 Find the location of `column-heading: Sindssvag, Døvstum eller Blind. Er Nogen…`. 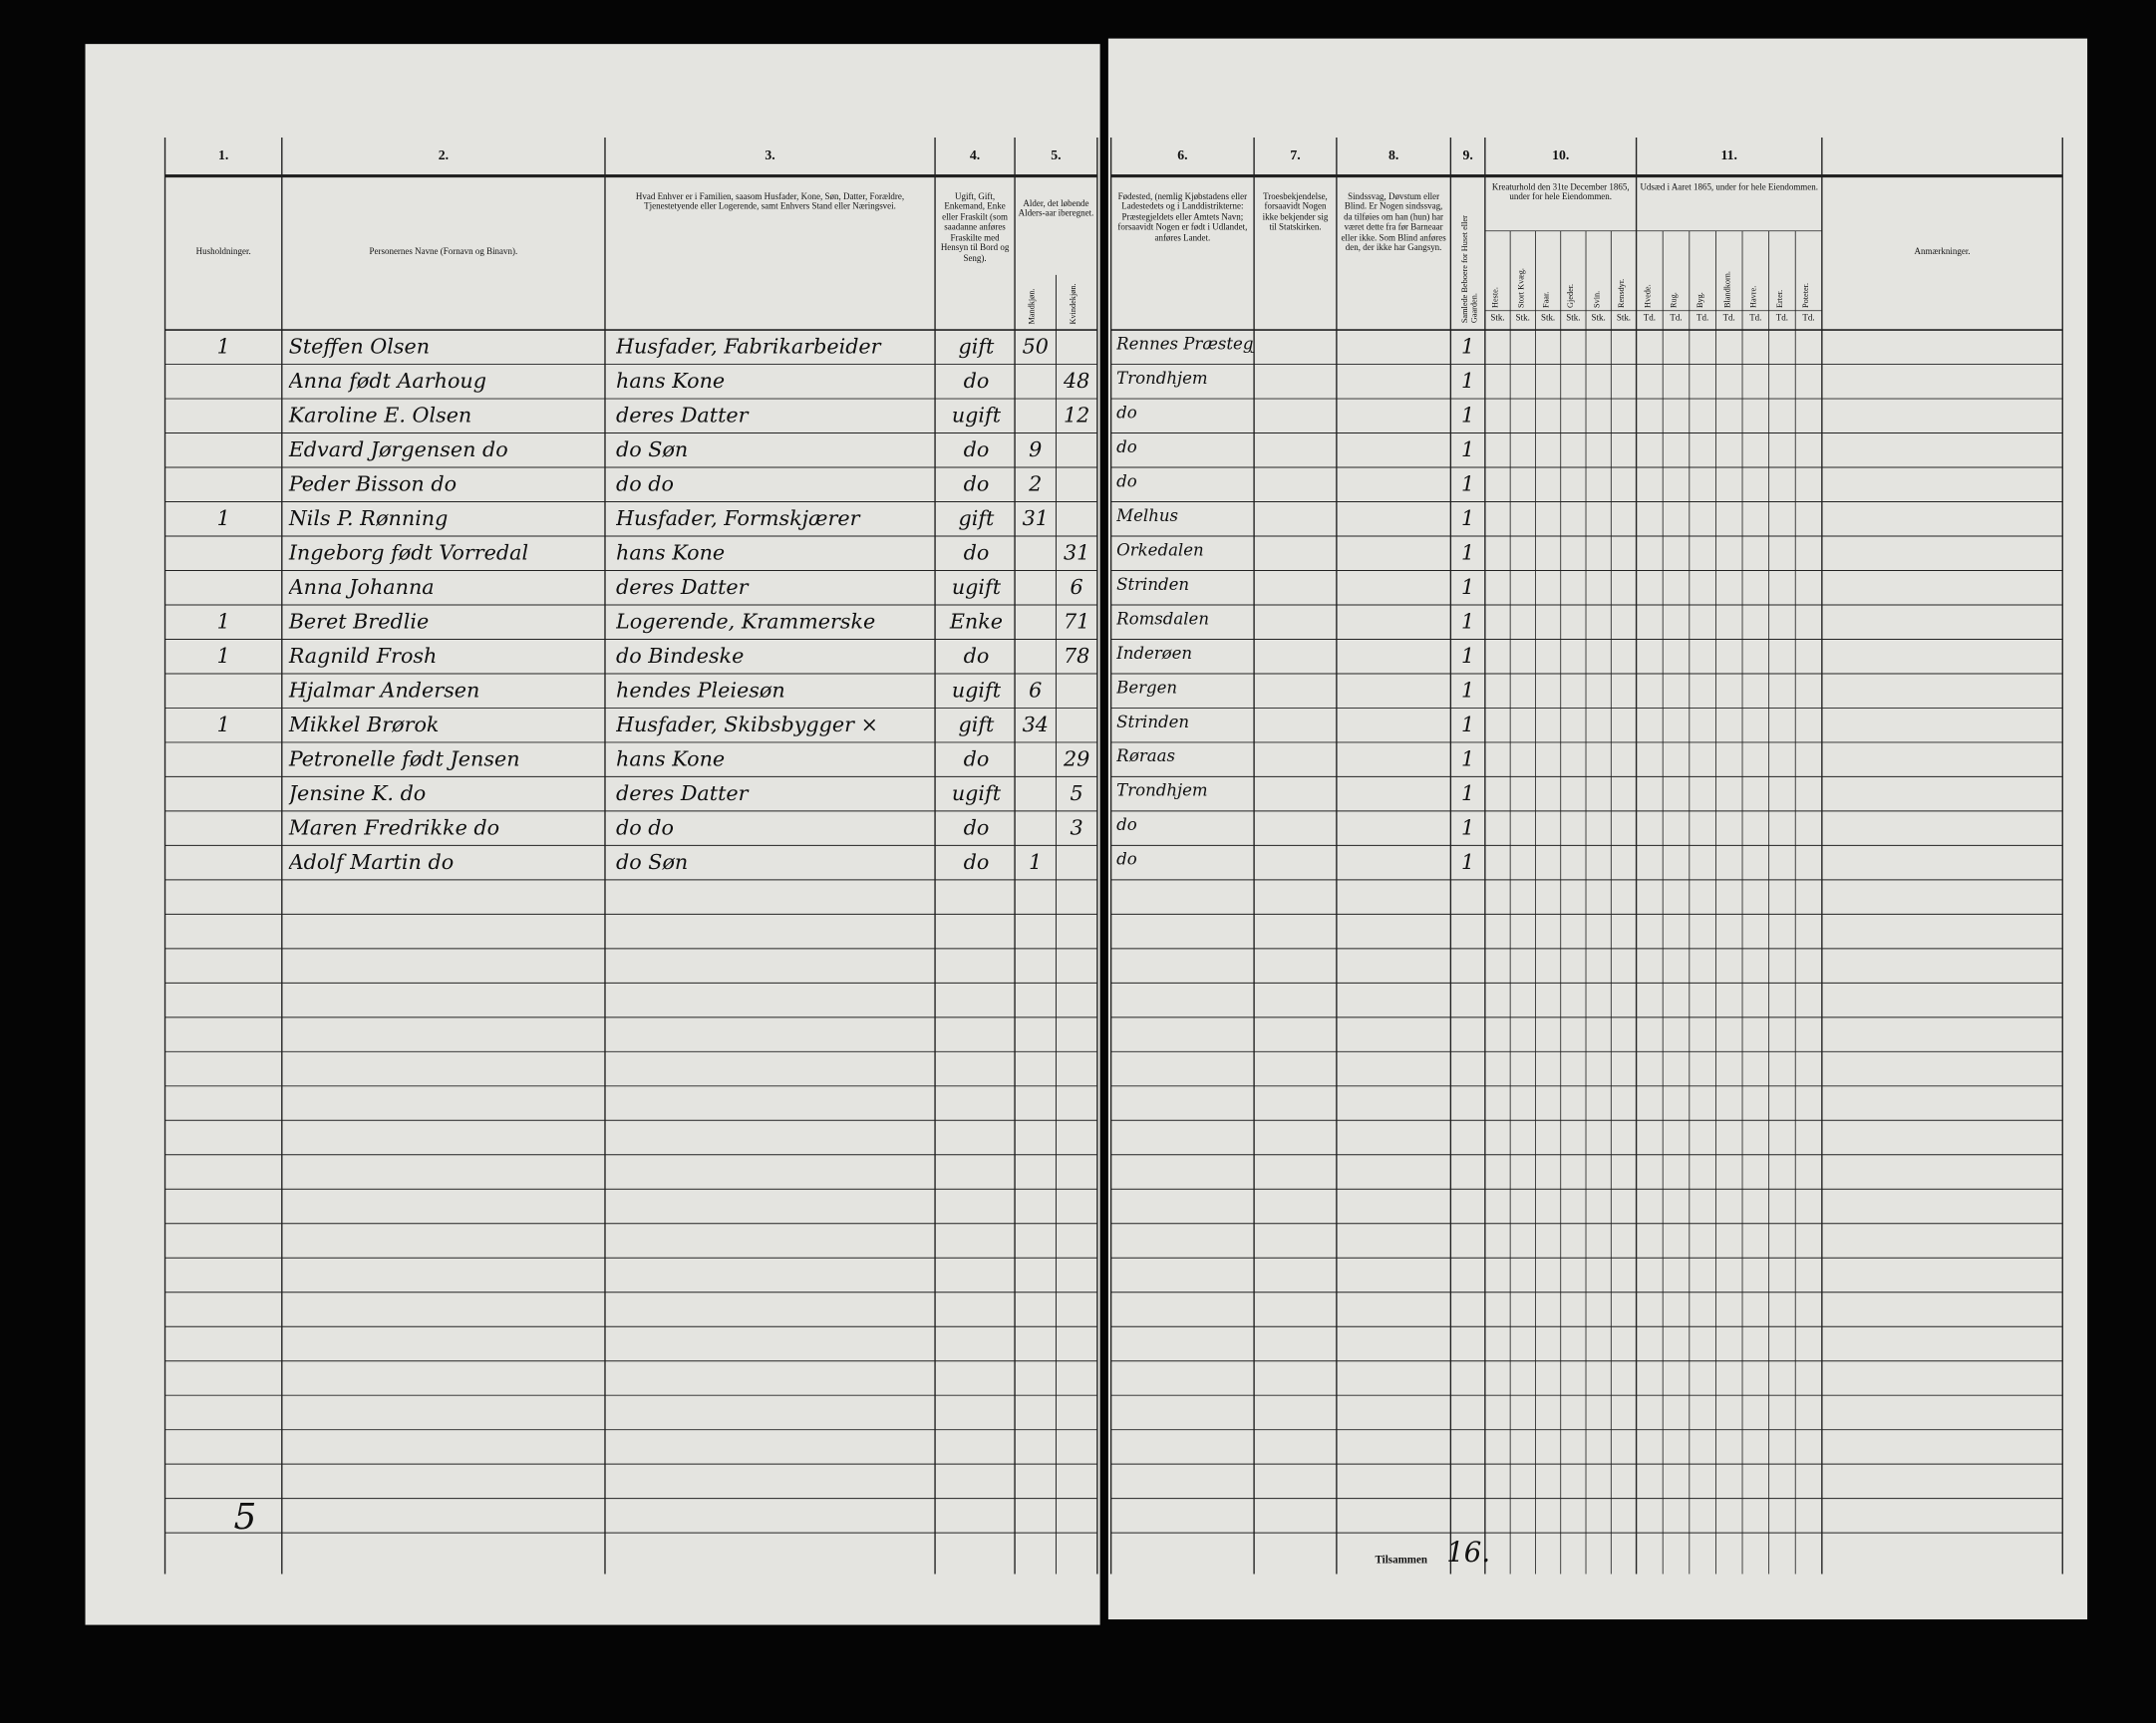

column-heading: Sindssvag, Døvstum eller Blind. Er Nogen… is located at coordinates (1393, 223).